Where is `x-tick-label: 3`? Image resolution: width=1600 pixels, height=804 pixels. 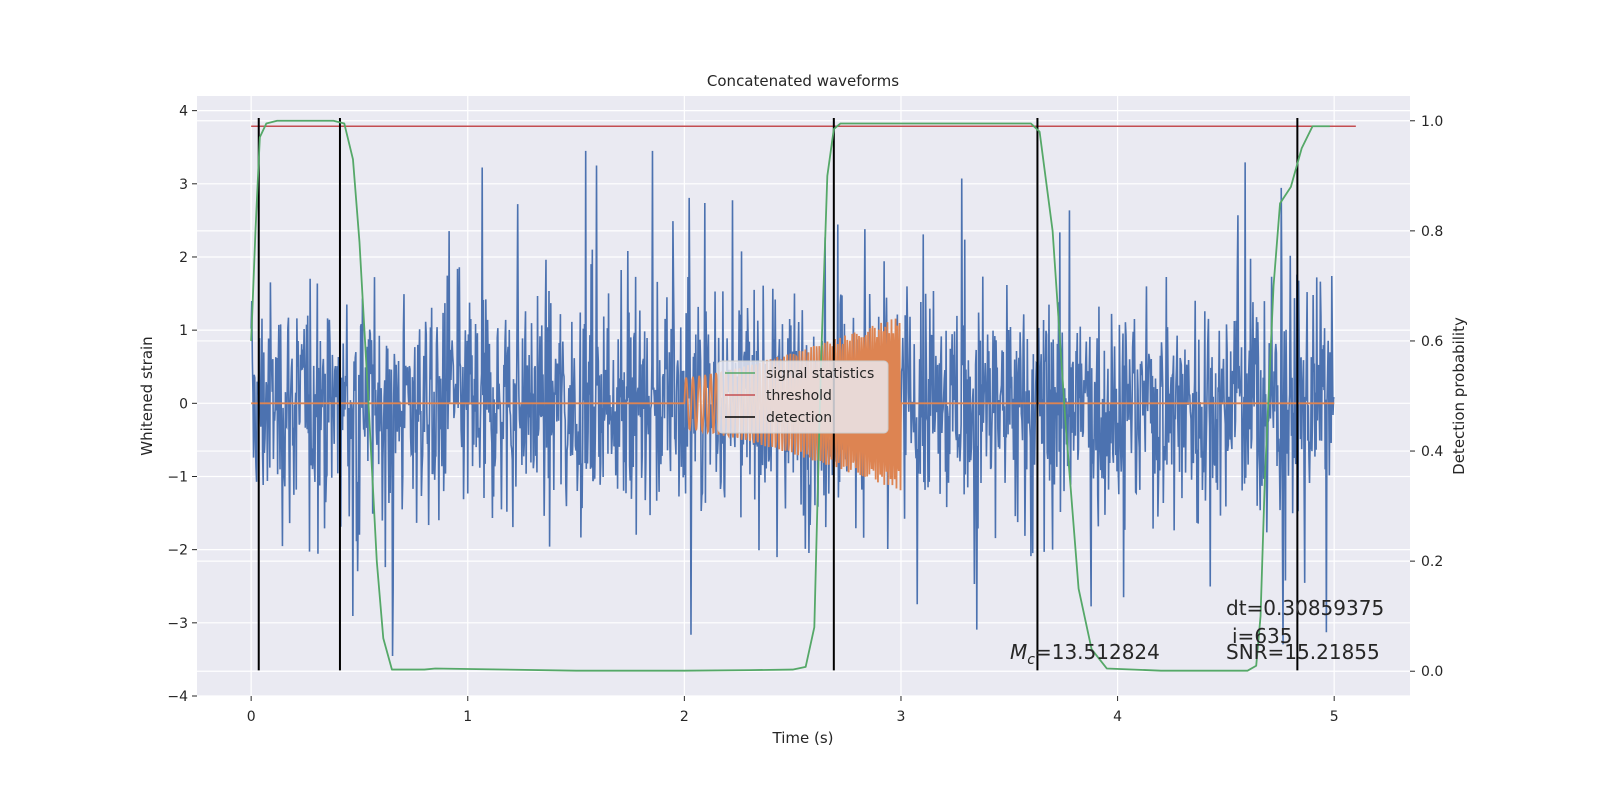 x-tick-label: 3 is located at coordinates (901, 717).